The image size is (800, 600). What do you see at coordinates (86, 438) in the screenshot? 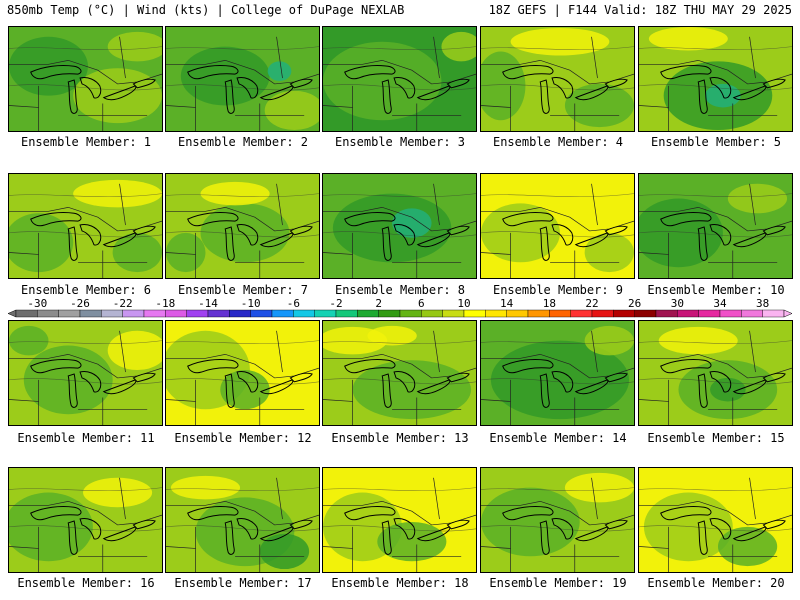
I see `ensemble-member-label: Ensemble Member: 11` at bounding box center [86, 438].